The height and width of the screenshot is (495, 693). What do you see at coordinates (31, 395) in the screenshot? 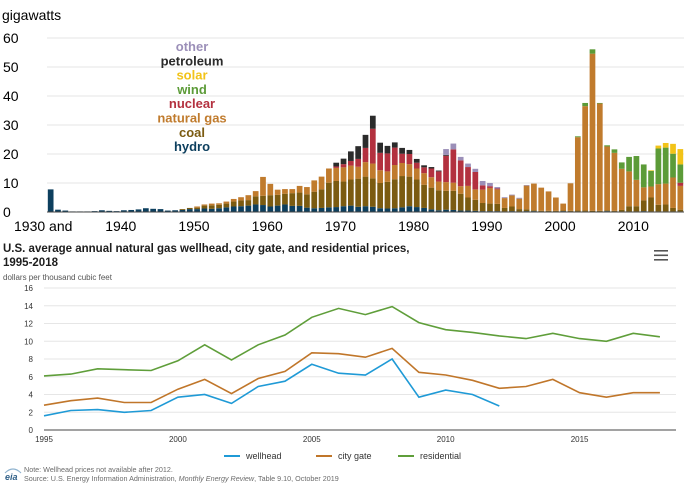
I see `y-tick-label: 4` at bounding box center [31, 395].